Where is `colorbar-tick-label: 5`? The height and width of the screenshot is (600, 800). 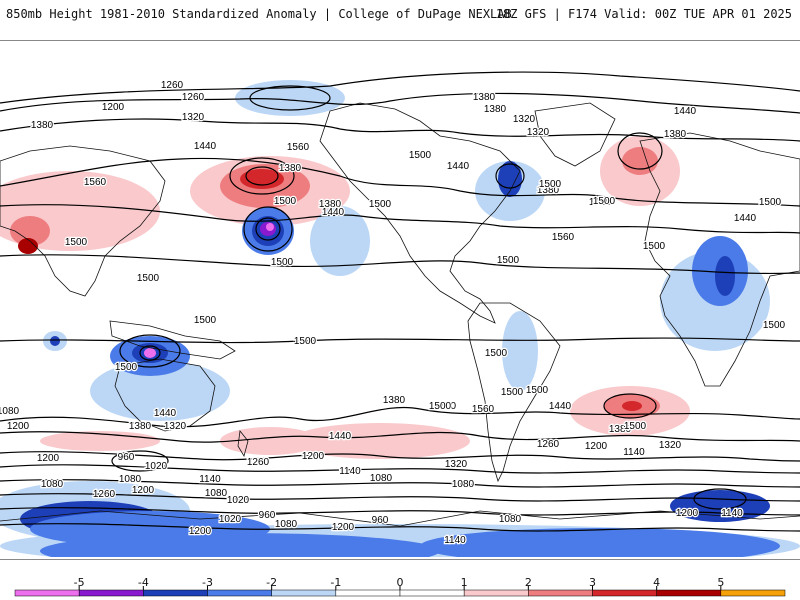
colorbar-tick-label: 5 is located at coordinates (721, 582).